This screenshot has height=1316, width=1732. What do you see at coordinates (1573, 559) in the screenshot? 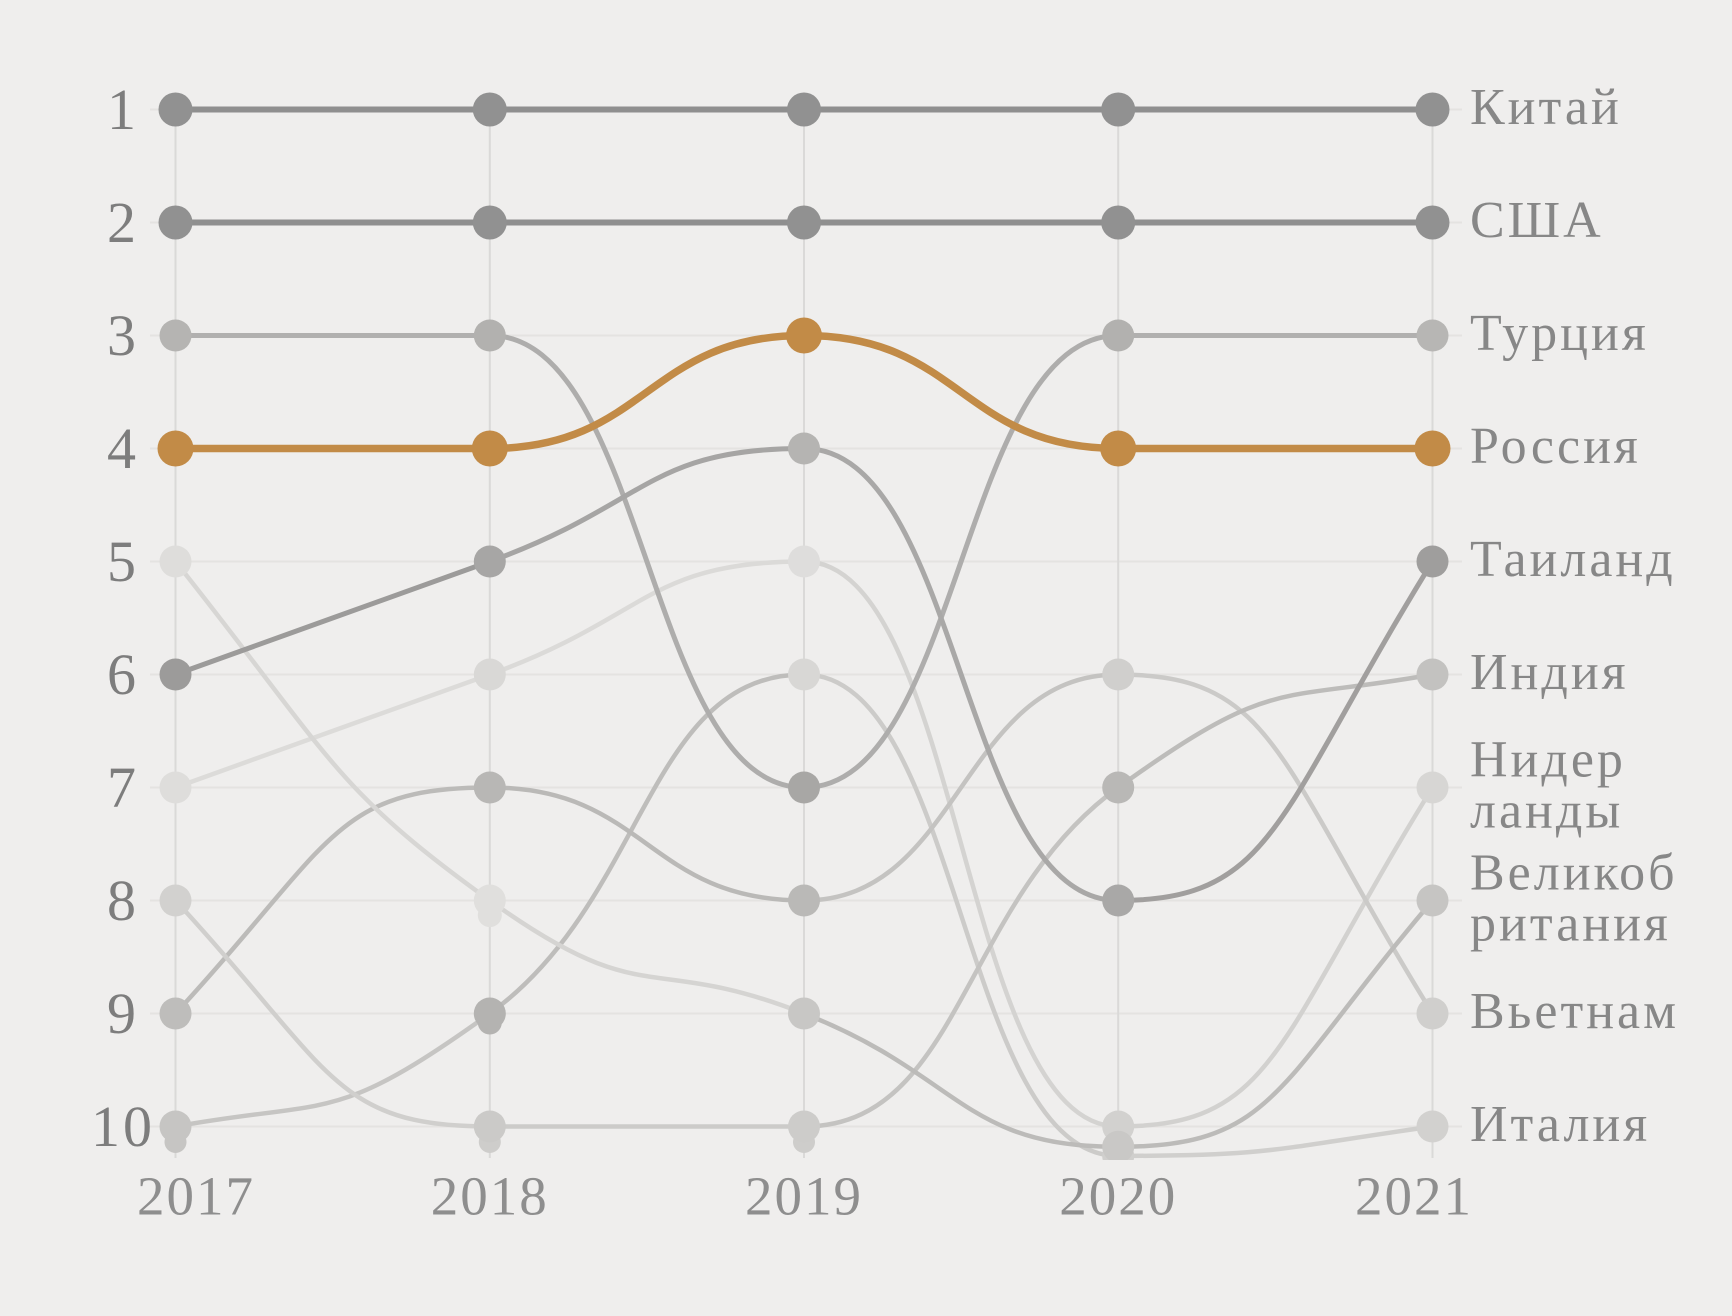
I see `svg-text: Таиланд` at bounding box center [1573, 559].